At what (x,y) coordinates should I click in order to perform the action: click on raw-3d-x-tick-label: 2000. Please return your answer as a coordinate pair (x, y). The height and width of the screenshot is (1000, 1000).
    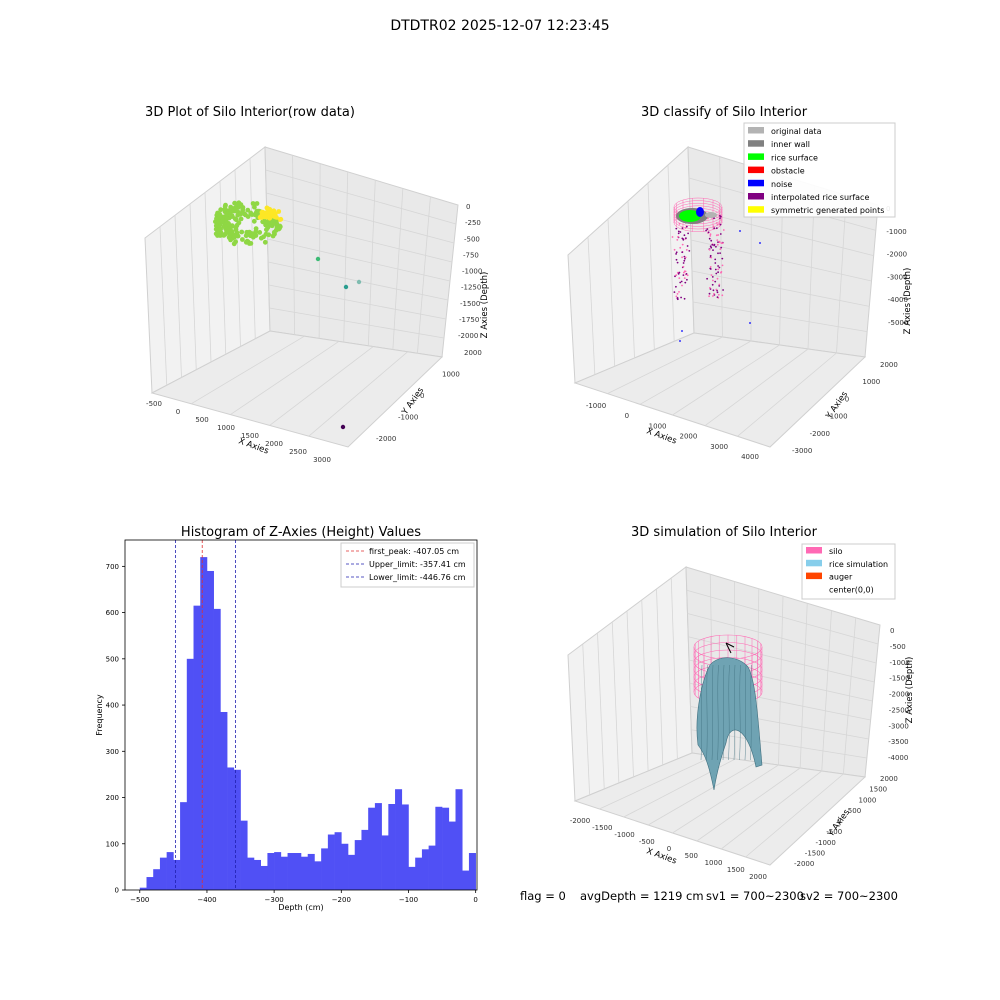
    Looking at the image, I should click on (274, 444).